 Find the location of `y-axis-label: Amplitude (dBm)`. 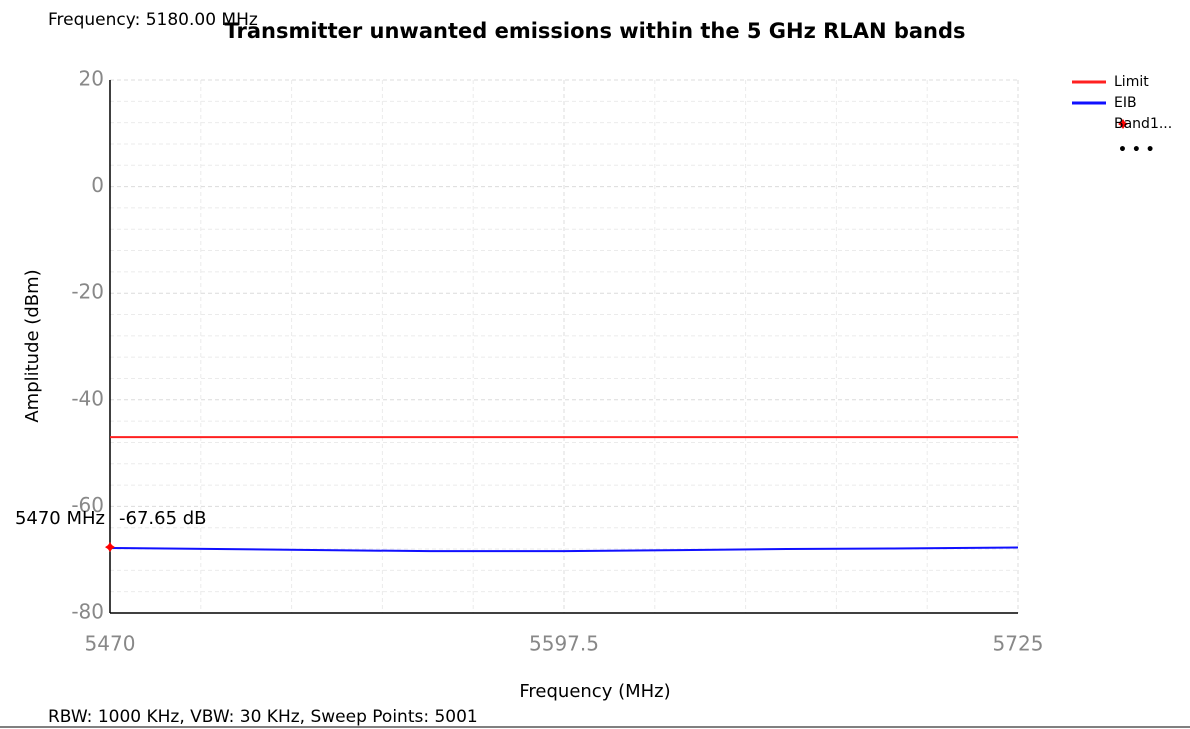

y-axis-label: Amplitude (dBm) is located at coordinates (32, 345).